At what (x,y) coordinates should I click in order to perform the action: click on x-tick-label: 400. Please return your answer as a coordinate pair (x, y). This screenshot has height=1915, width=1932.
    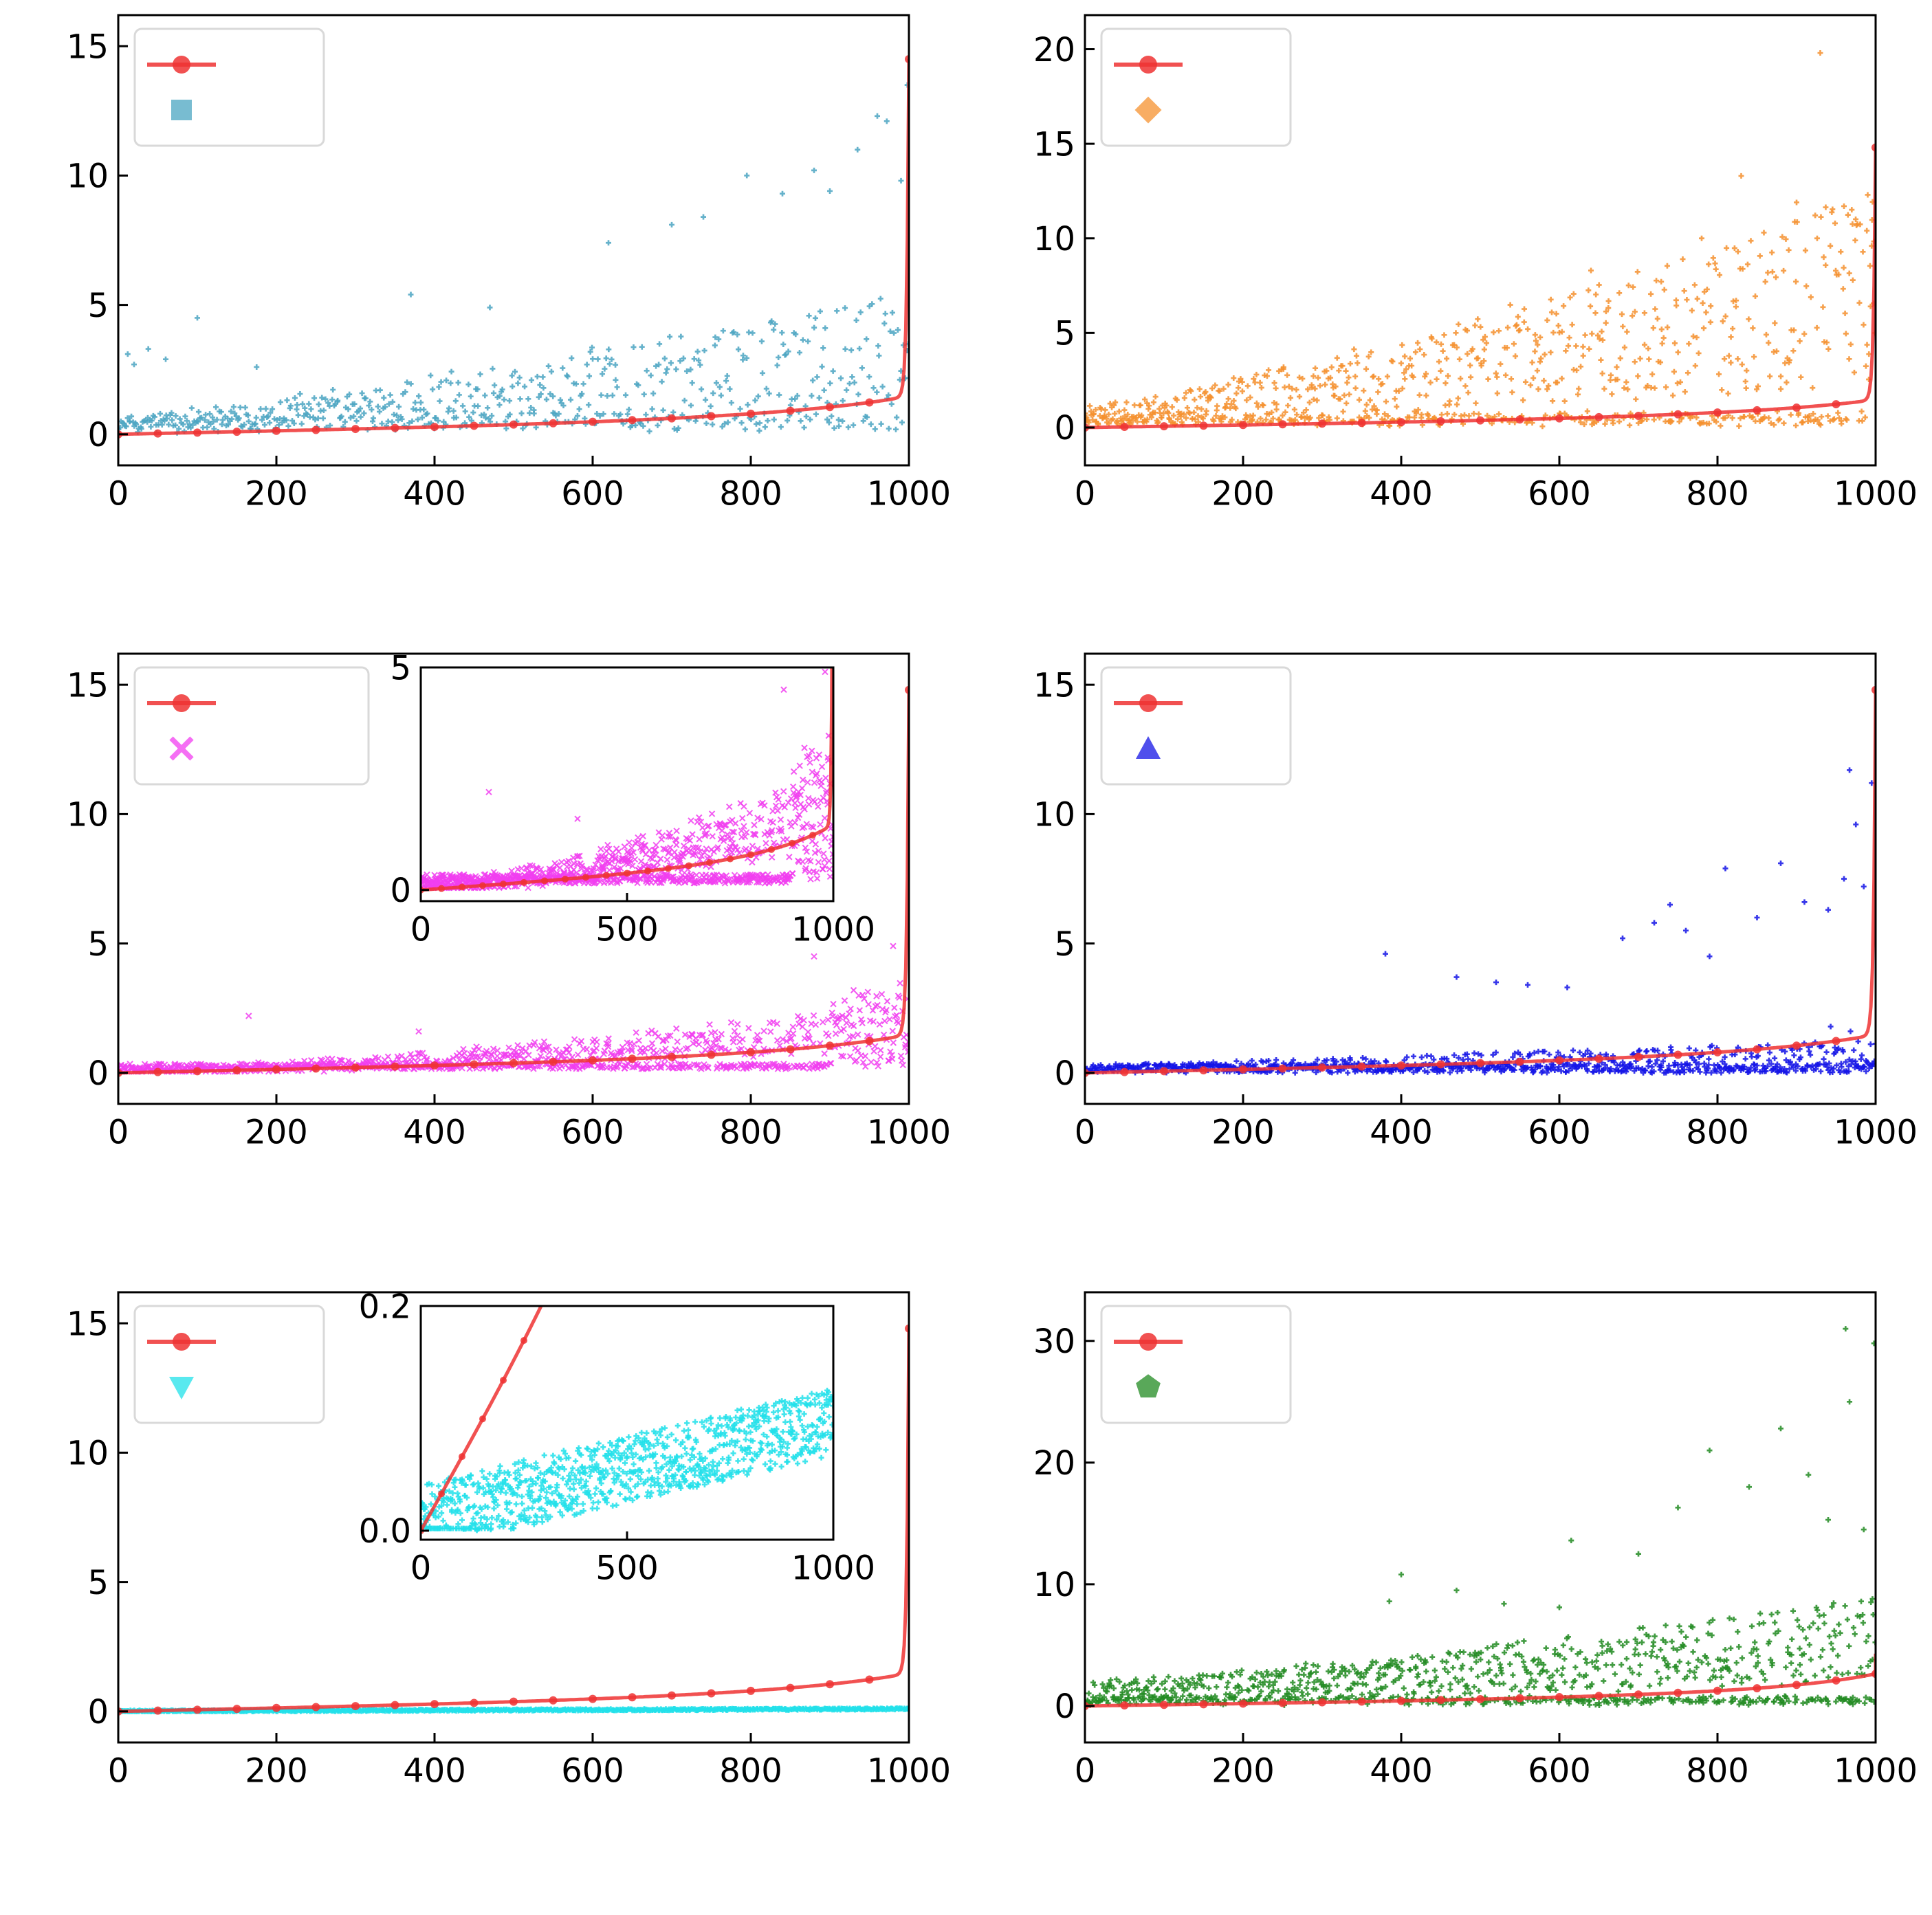
    Looking at the image, I should click on (434, 1133).